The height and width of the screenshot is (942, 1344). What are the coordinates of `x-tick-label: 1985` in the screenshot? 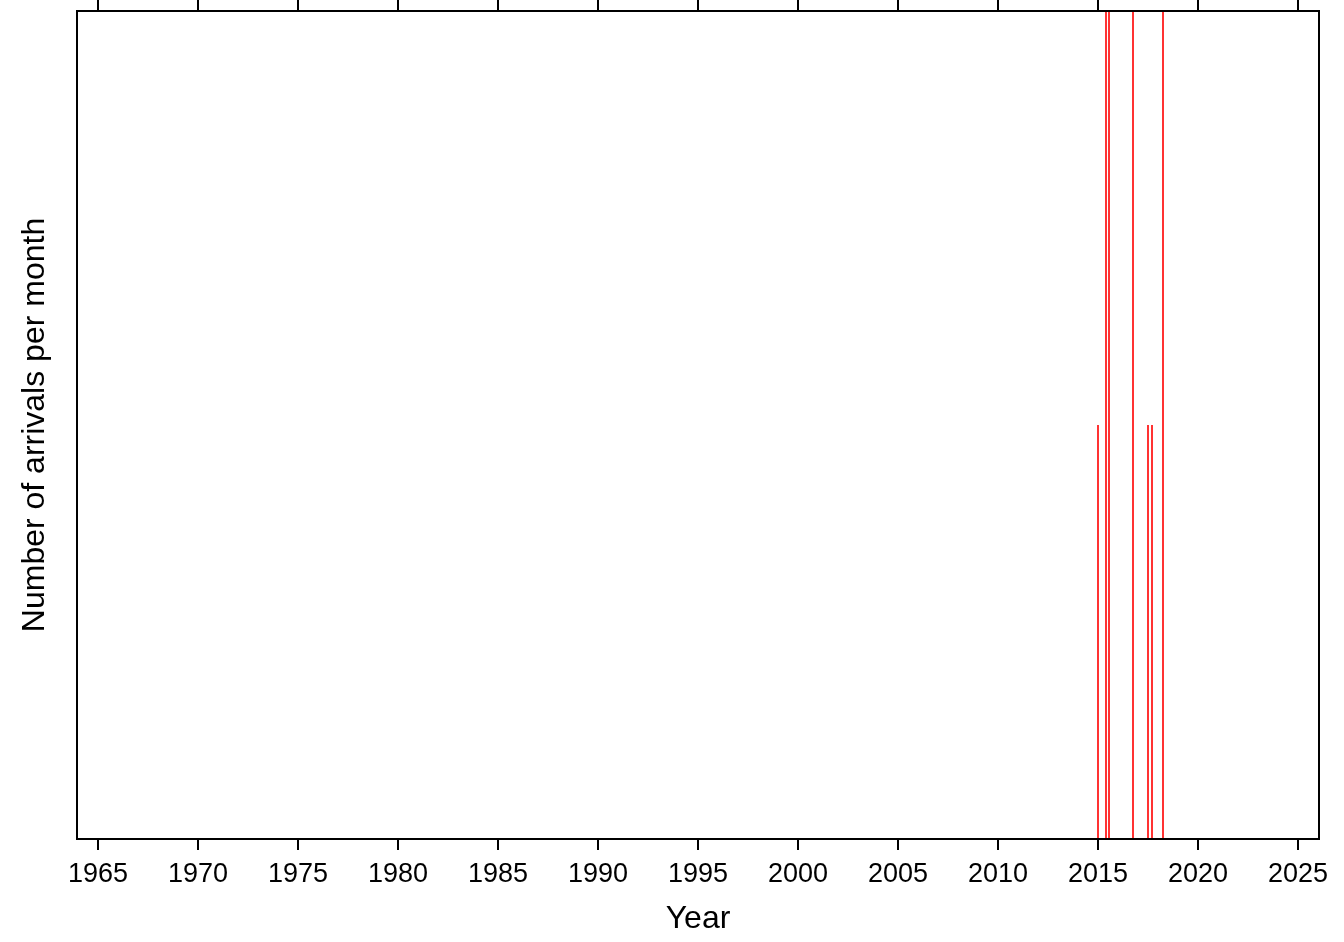 It's located at (498, 873).